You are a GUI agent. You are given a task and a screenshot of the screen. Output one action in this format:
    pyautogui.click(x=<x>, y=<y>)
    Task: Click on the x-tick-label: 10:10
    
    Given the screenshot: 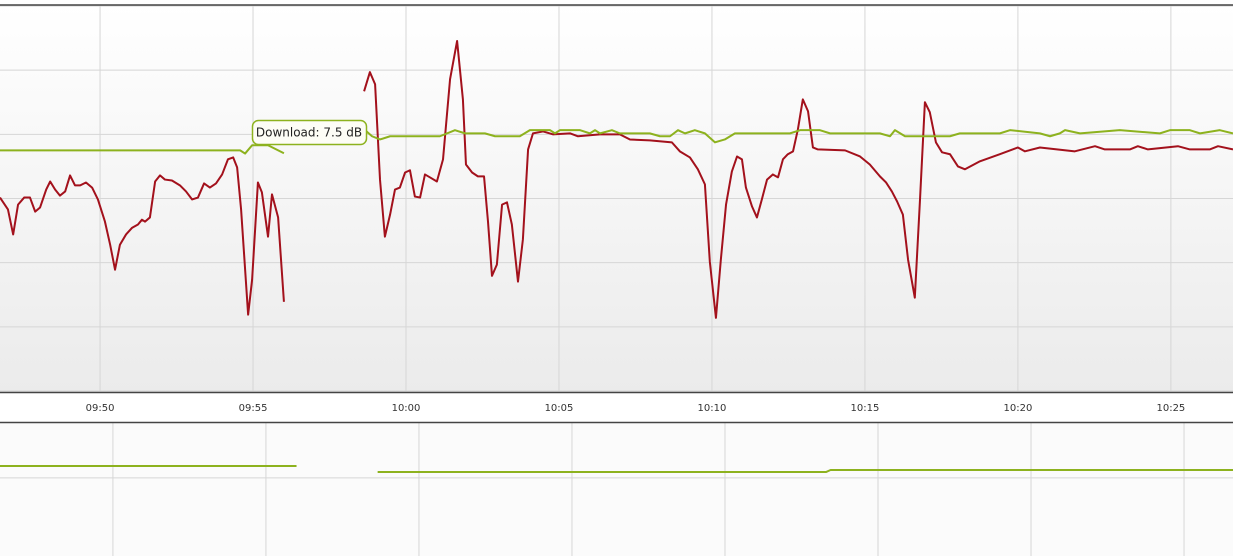 What is the action you would take?
    pyautogui.click(x=712, y=408)
    